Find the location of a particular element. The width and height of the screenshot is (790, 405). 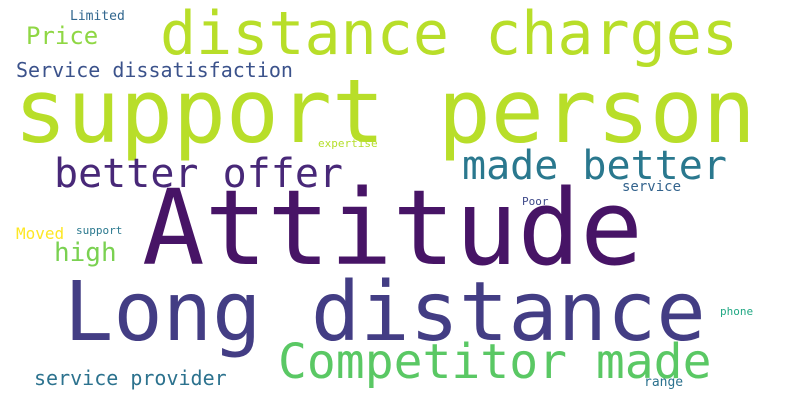

word-service-provider: service provider is located at coordinates (130, 378).